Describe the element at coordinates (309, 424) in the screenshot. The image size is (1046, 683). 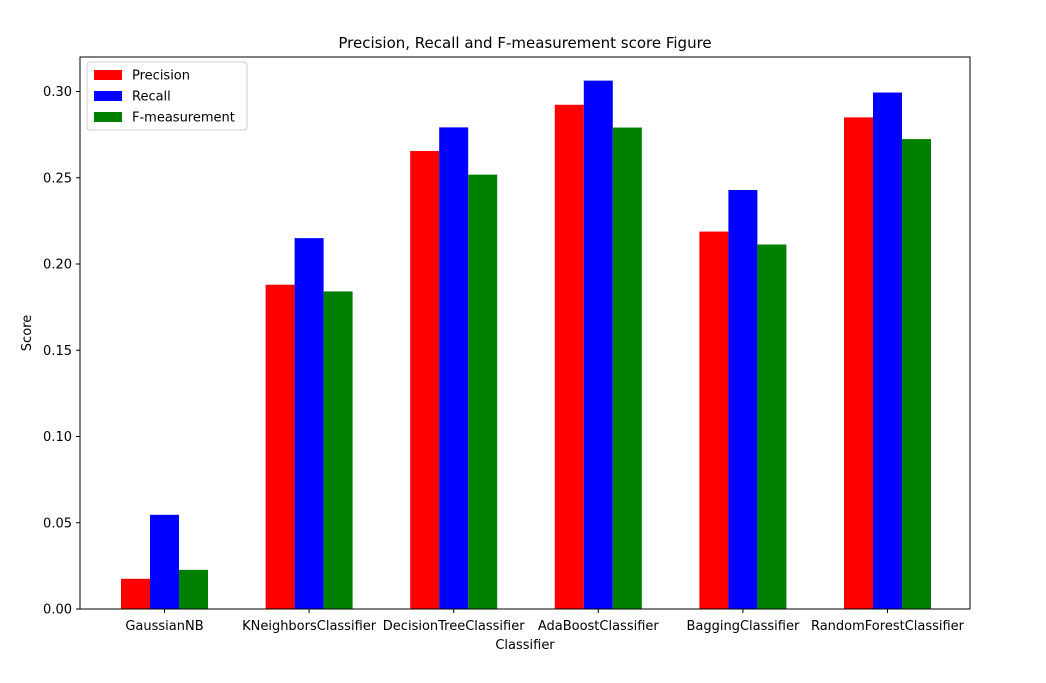
I see `bar-recall-kneighborsclassifier` at that location.